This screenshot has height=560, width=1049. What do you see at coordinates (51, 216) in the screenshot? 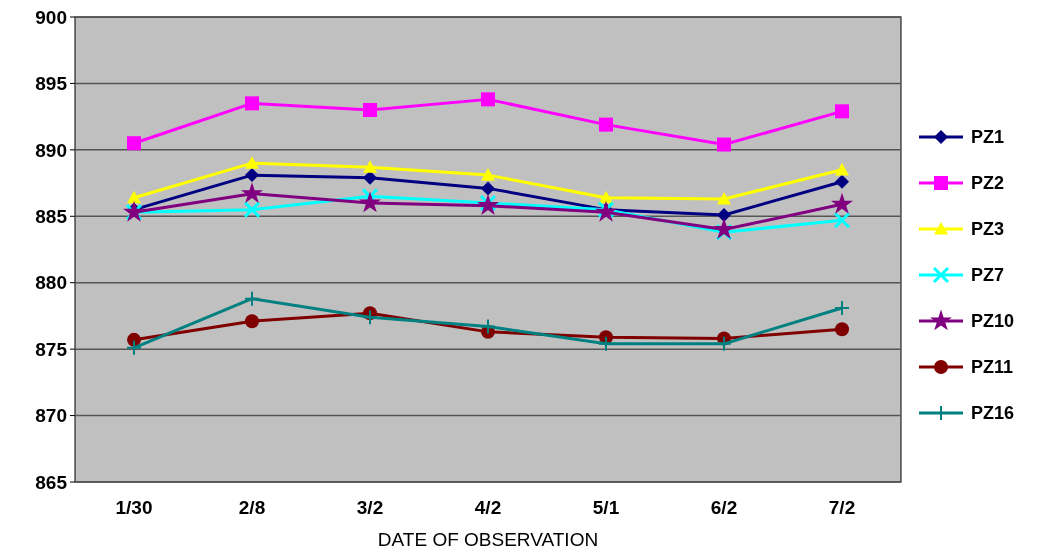
I see `y-tick-label: 885` at bounding box center [51, 216].